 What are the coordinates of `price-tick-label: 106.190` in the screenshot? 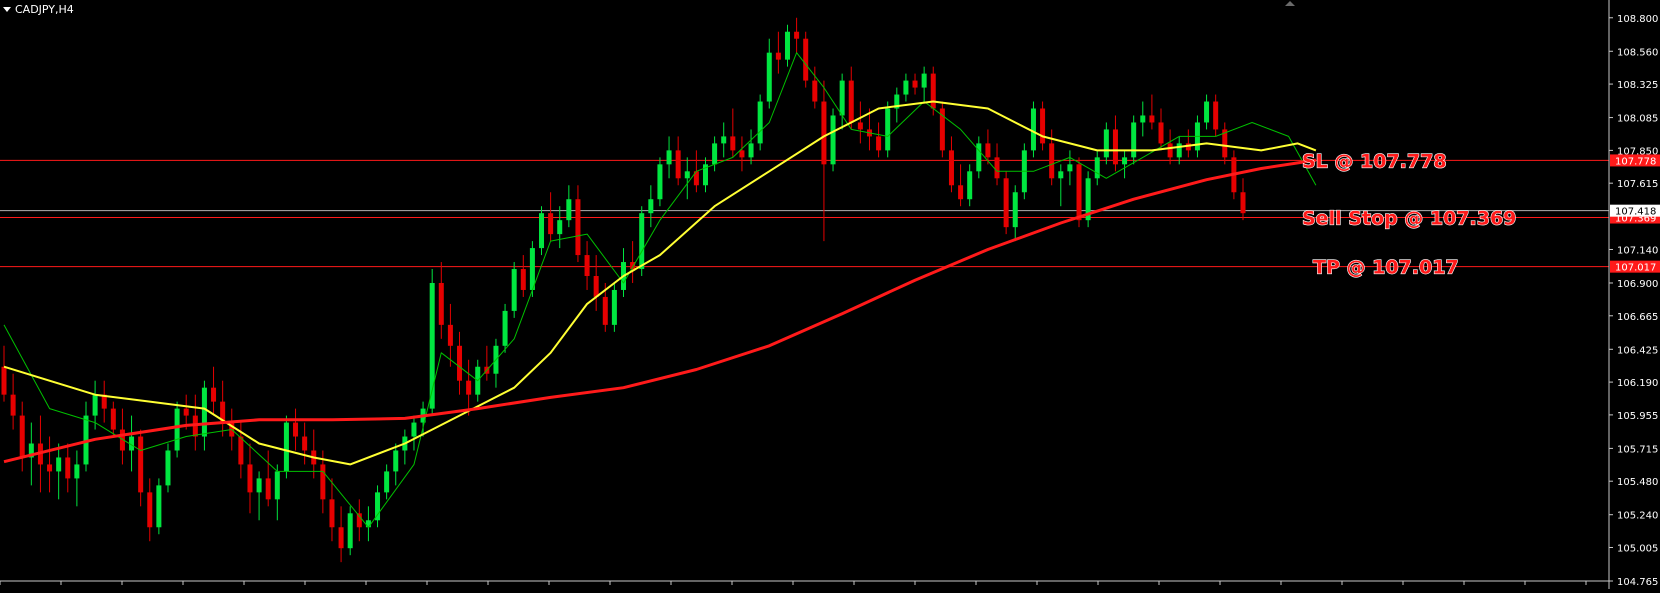 It's located at (1637, 383).